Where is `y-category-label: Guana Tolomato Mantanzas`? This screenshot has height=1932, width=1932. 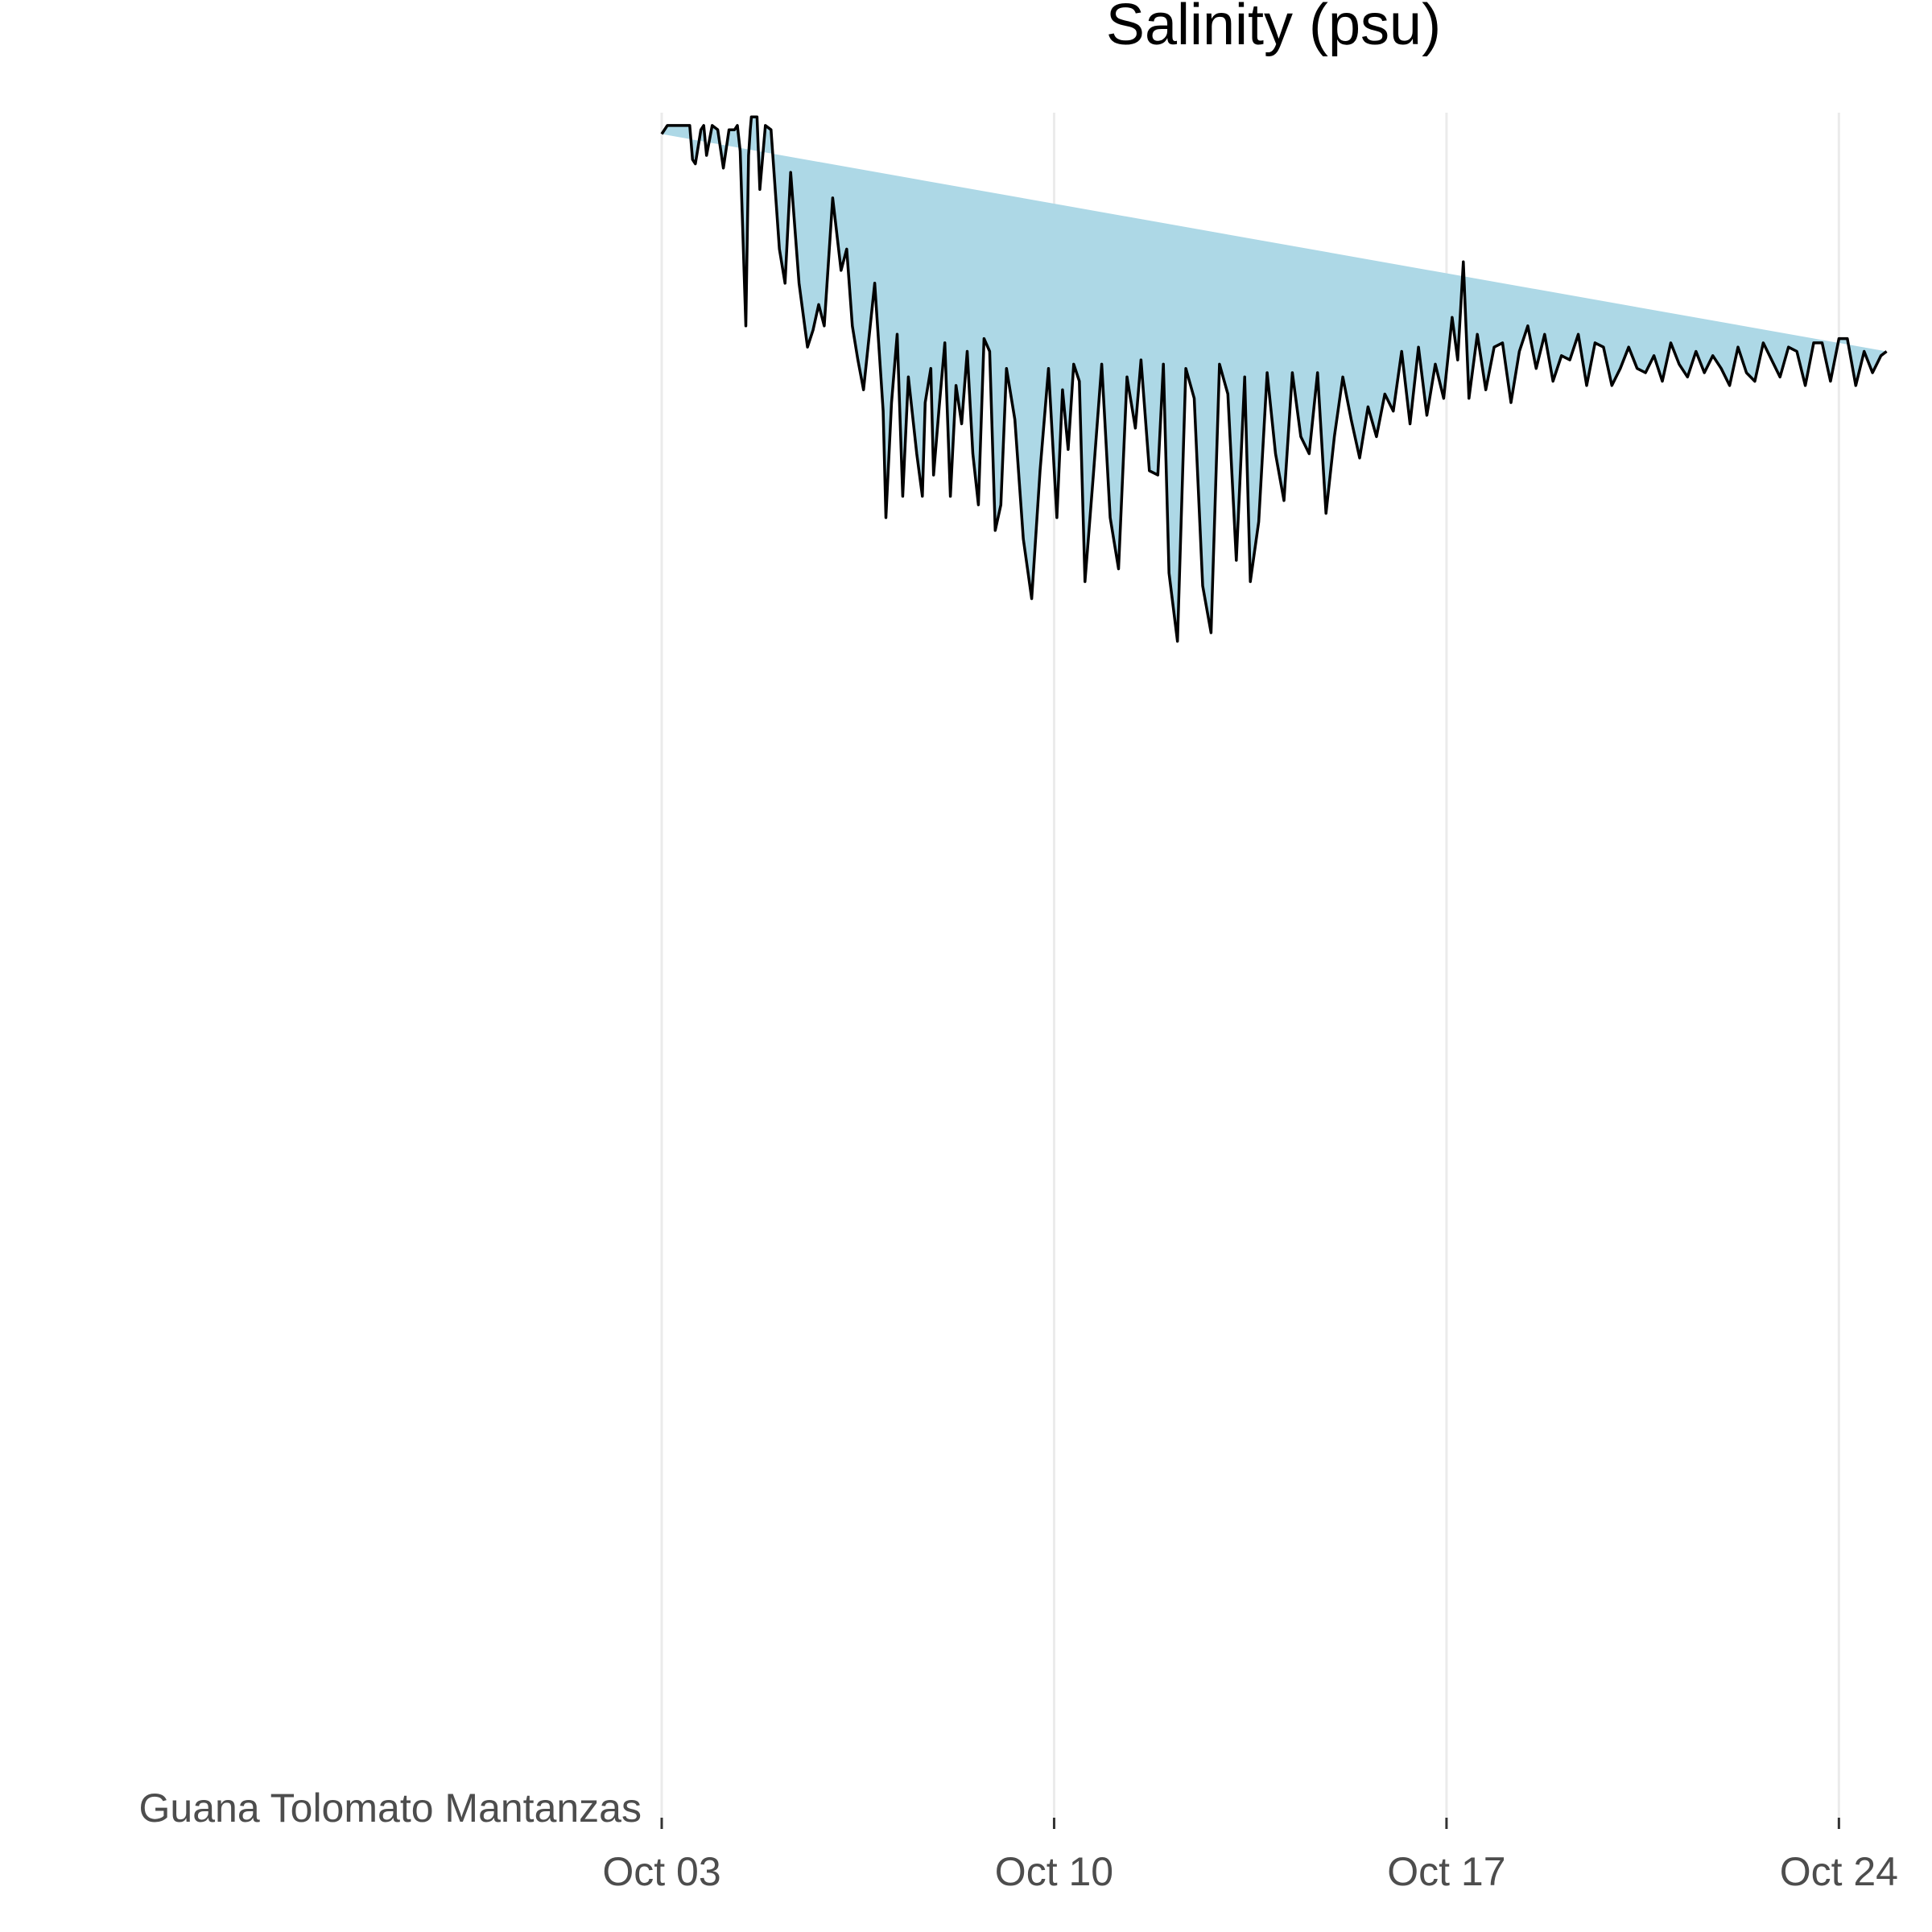
y-category-label: Guana Tolomato Mantanzas is located at coordinates (390, 1808).